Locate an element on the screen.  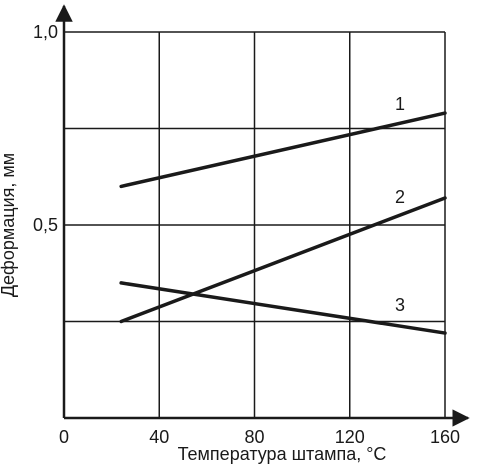
series-label-2: 2 is located at coordinates (400, 197).